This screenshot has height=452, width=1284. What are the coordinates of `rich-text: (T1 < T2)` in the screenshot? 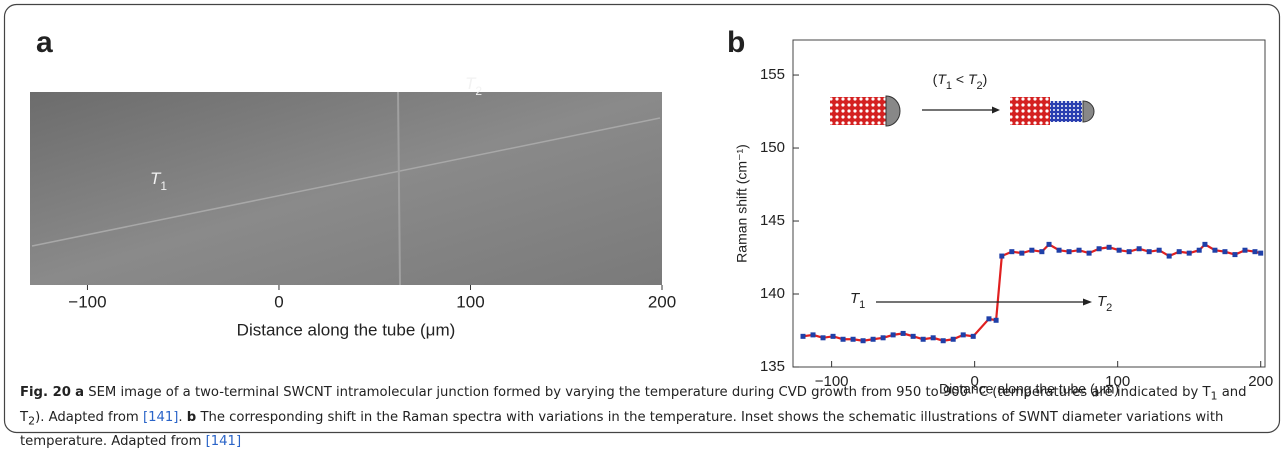 It's located at (960, 81).